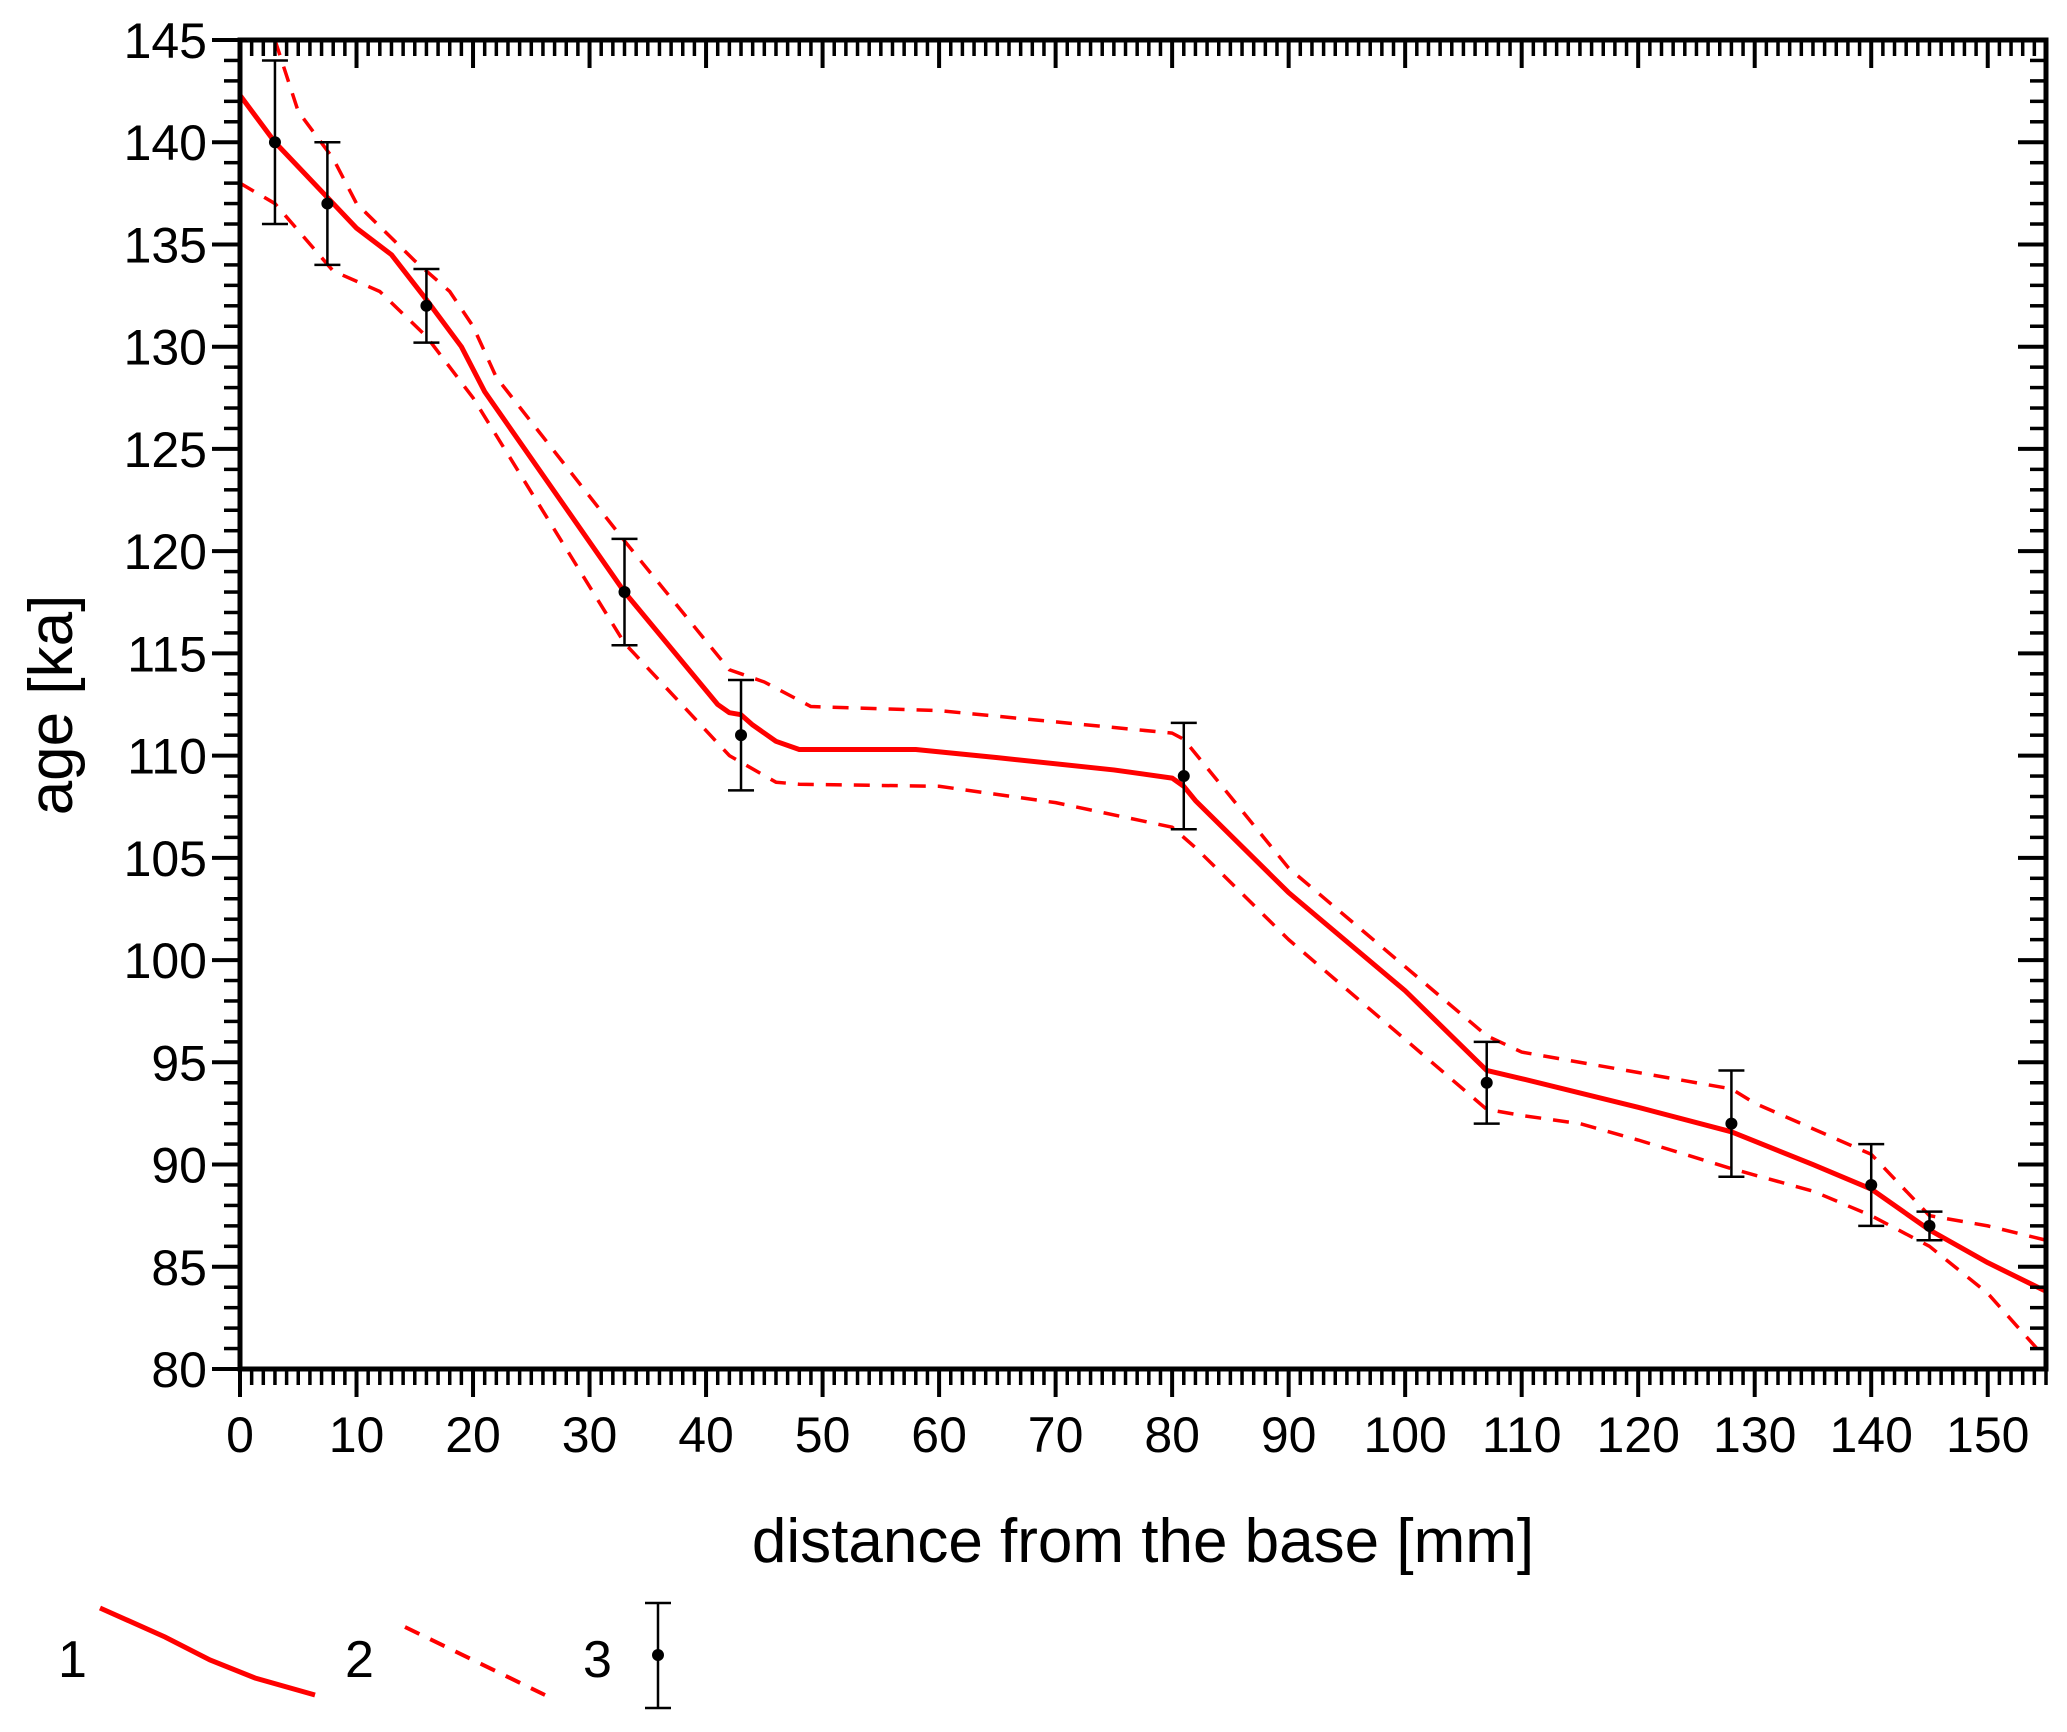  What do you see at coordinates (658, 1655) in the screenshot?
I see `legend-errorbar-marker` at bounding box center [658, 1655].